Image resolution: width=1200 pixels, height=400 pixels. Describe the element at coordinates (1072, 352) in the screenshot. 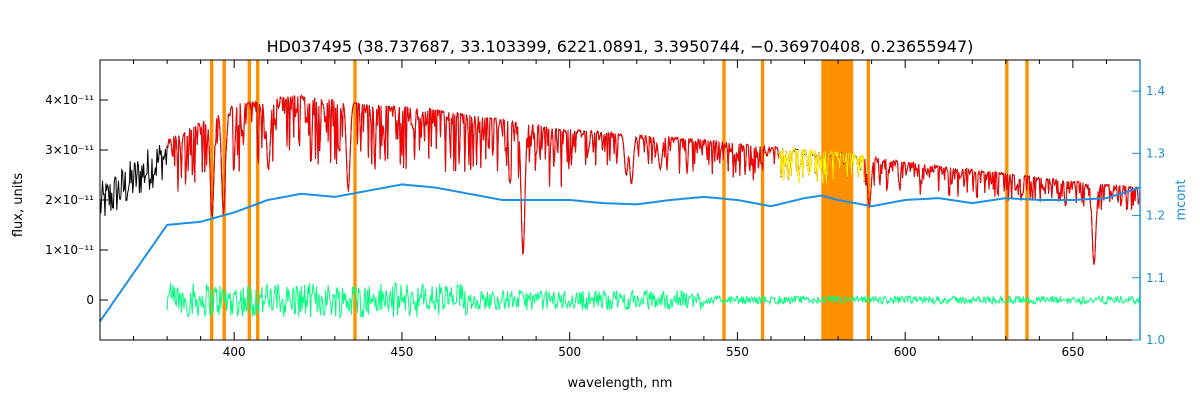

I see `x-tick-label: 650` at that location.